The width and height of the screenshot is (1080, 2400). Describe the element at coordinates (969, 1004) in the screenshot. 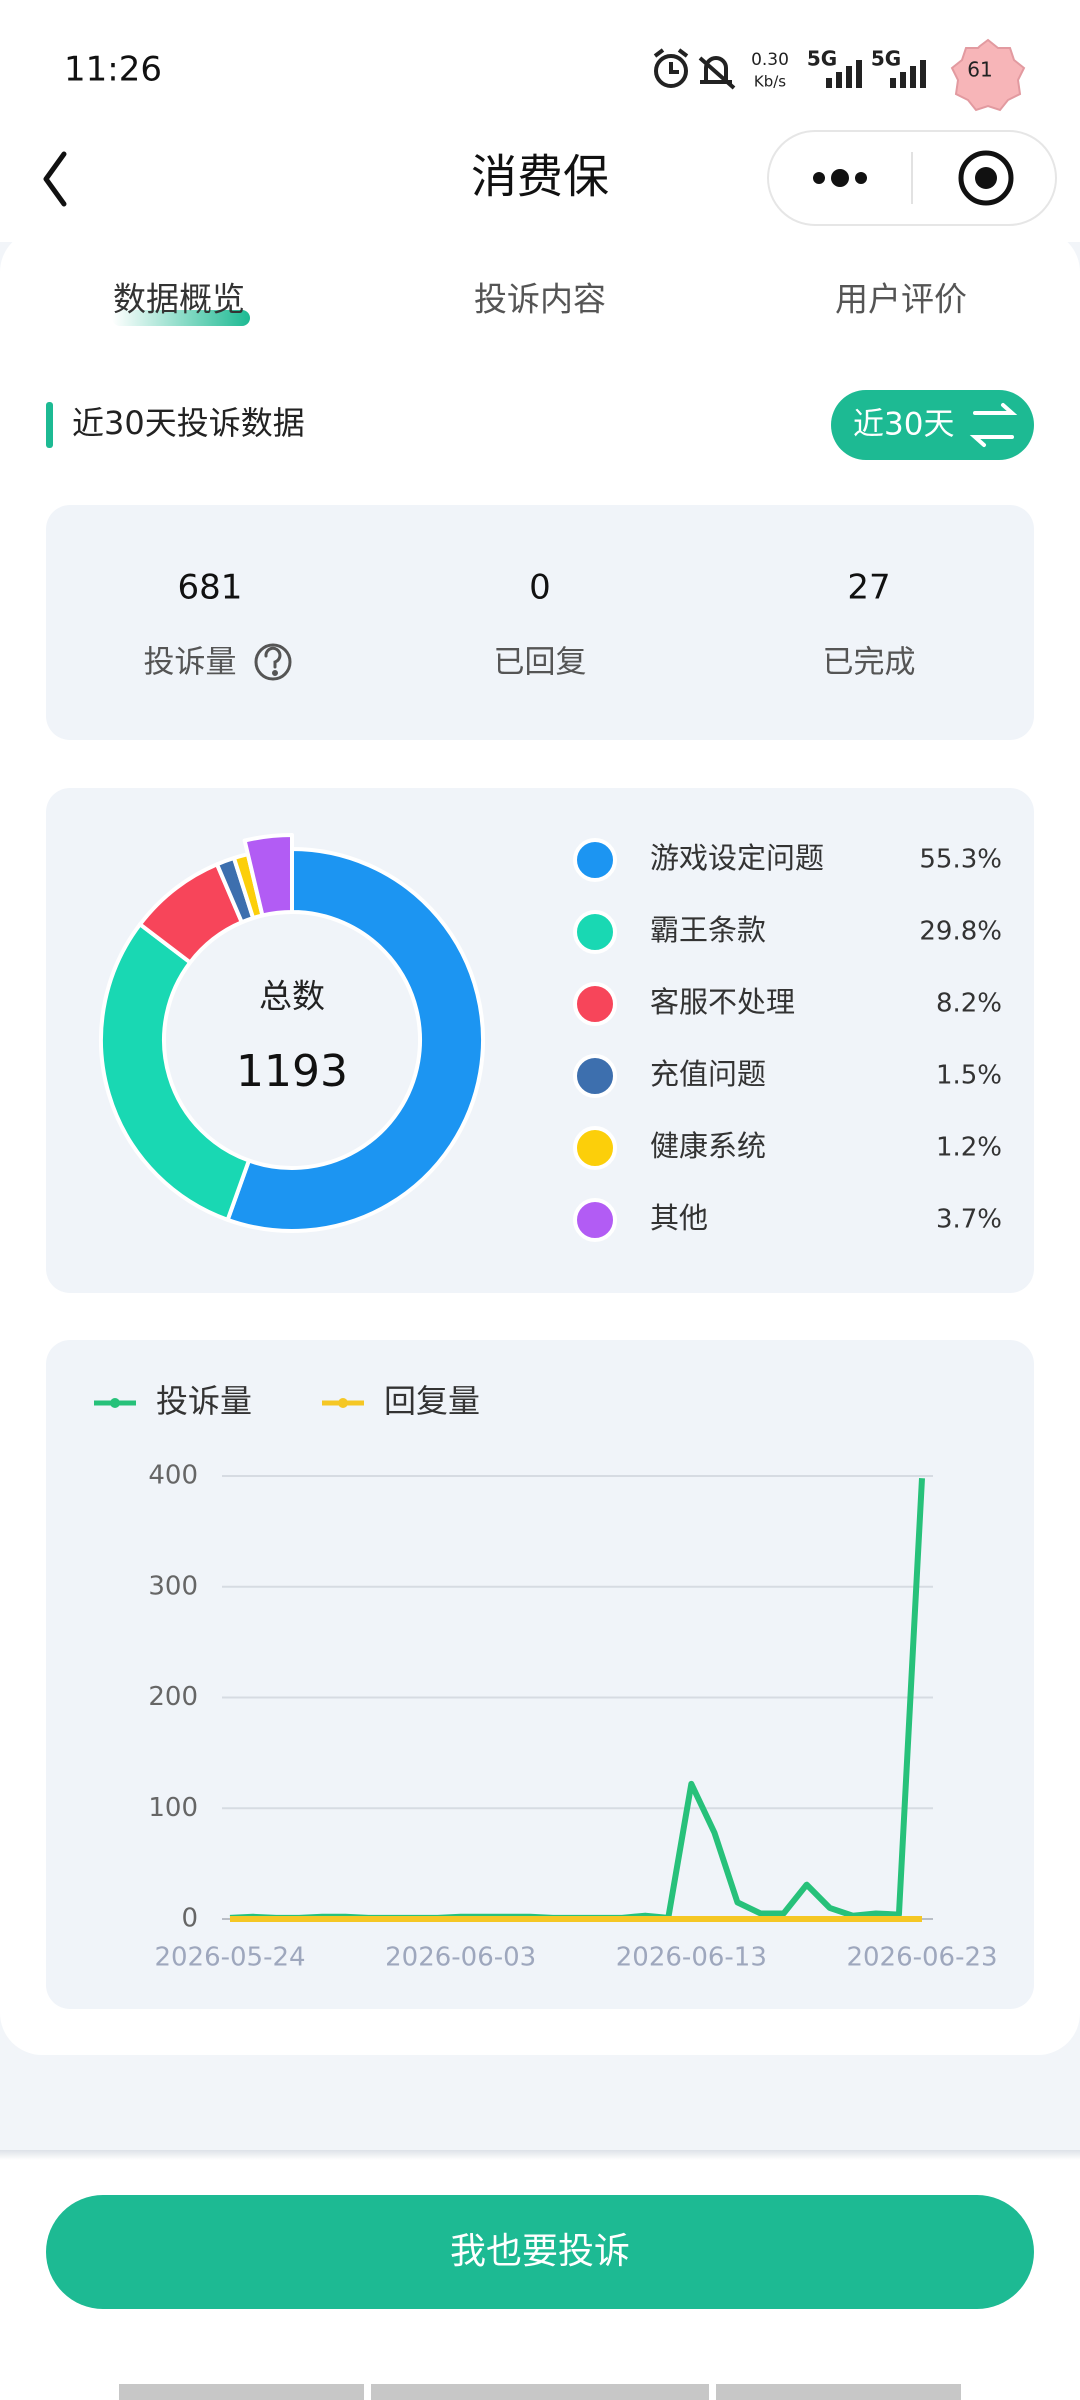

I see `legend-value: 8.2%` at that location.